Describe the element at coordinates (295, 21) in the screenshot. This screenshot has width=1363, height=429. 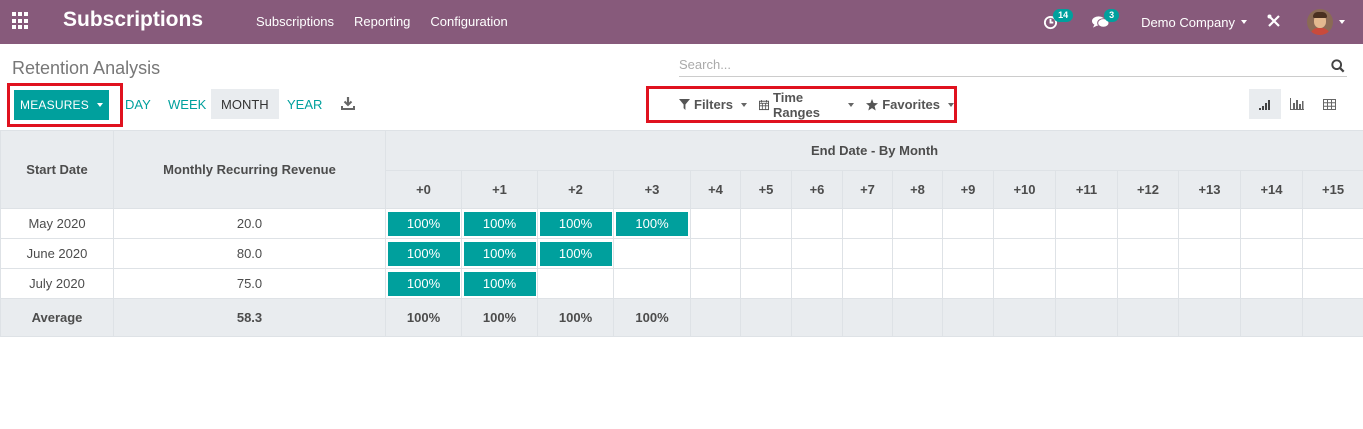
I see `menu-item-subscriptions: Subscriptions` at that location.